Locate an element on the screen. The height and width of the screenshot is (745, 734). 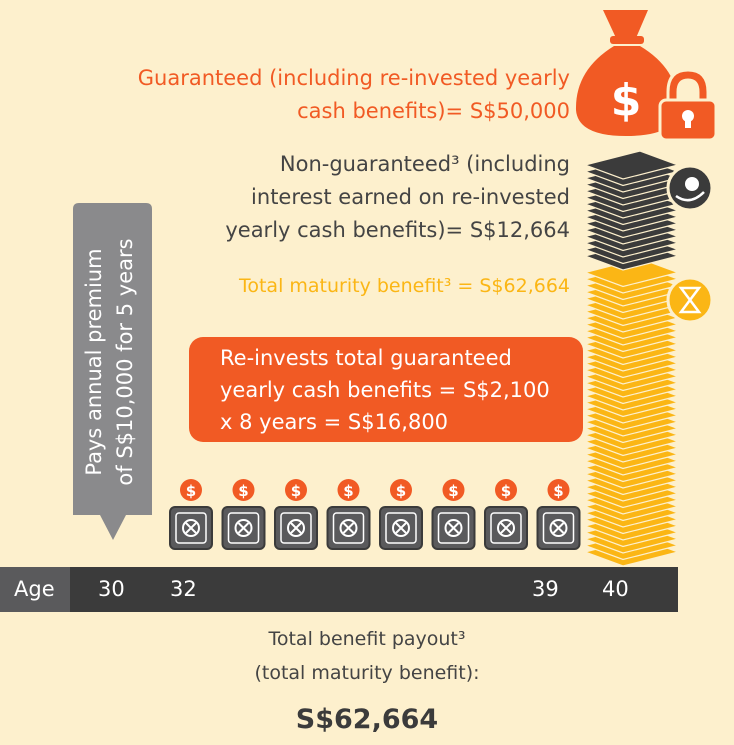
text-line: x 8 years = S$16,800 is located at coordinates (334, 422).